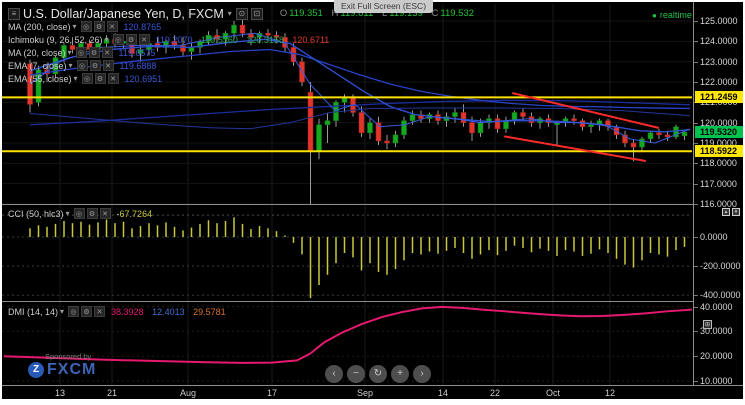 The width and height of the screenshot is (745, 405). What do you see at coordinates (33, 311) in the screenshot?
I see `indicator-name: DMI (14, 14)` at bounding box center [33, 311].